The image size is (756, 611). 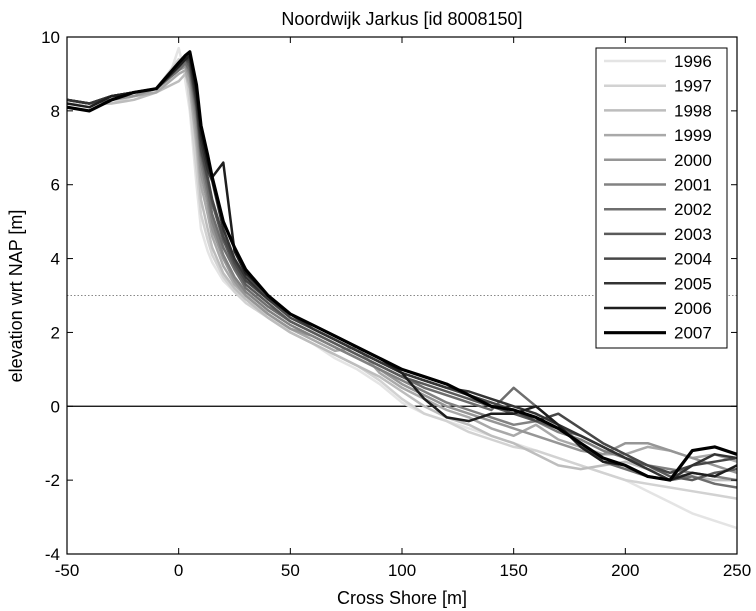 What do you see at coordinates (658, 185) in the screenshot?
I see `legend-item-2001: 2001` at bounding box center [658, 185].